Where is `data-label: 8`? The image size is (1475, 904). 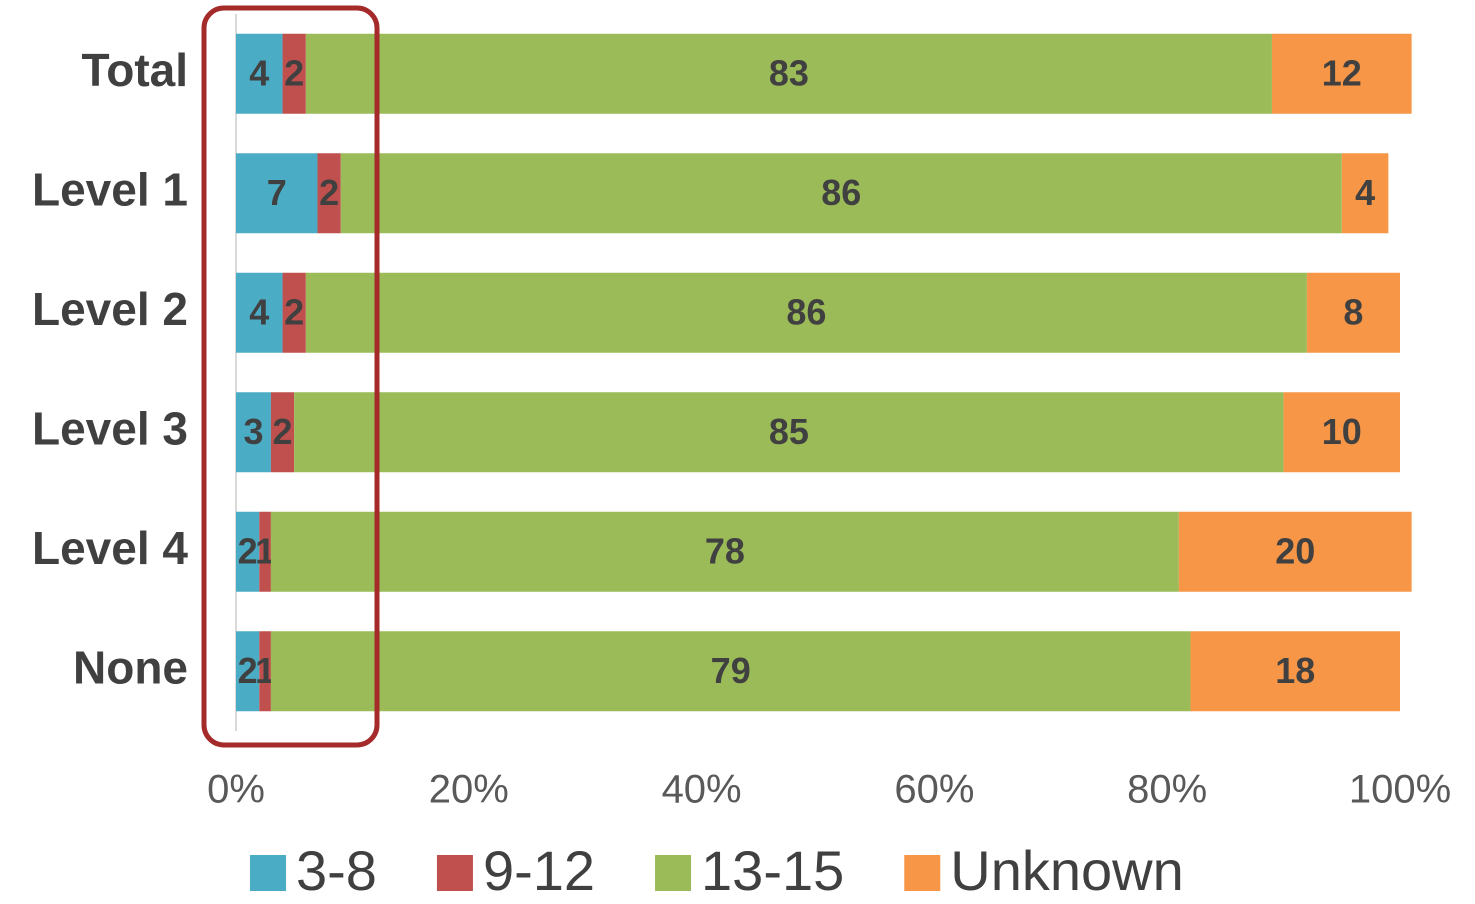
data-label: 8 is located at coordinates (1353, 311).